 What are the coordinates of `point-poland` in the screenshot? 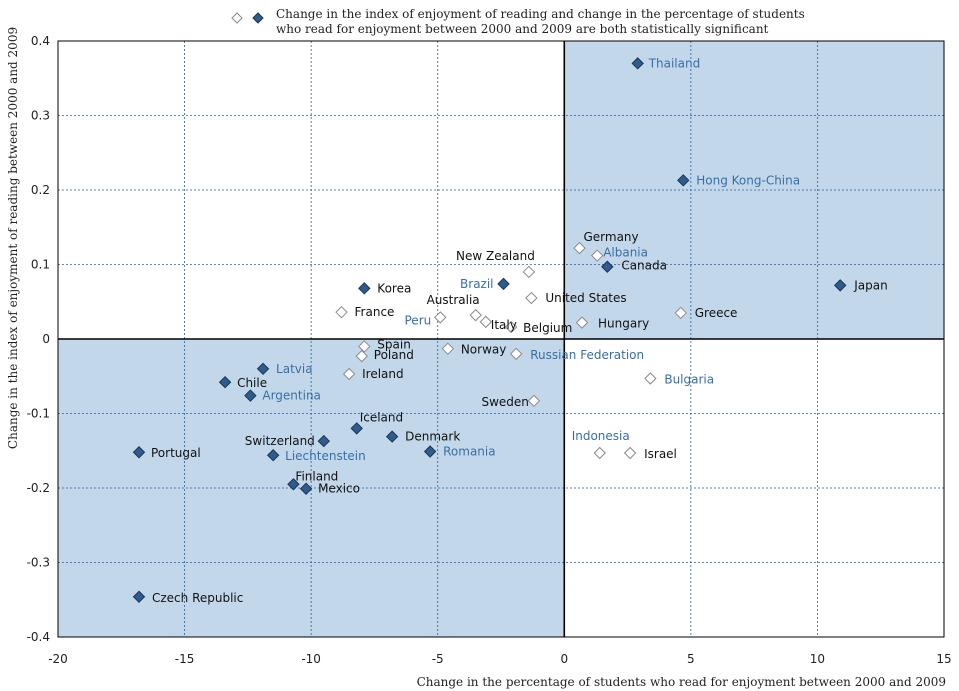 It's located at (361, 356).